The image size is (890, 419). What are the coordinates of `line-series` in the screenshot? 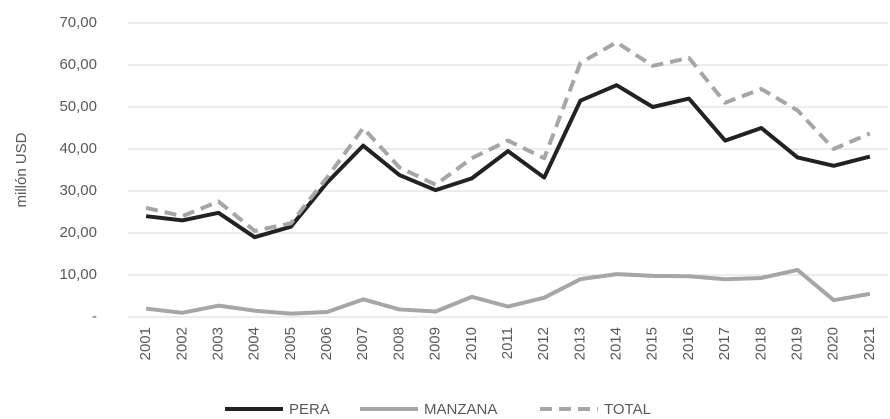 It's located at (508, 291).